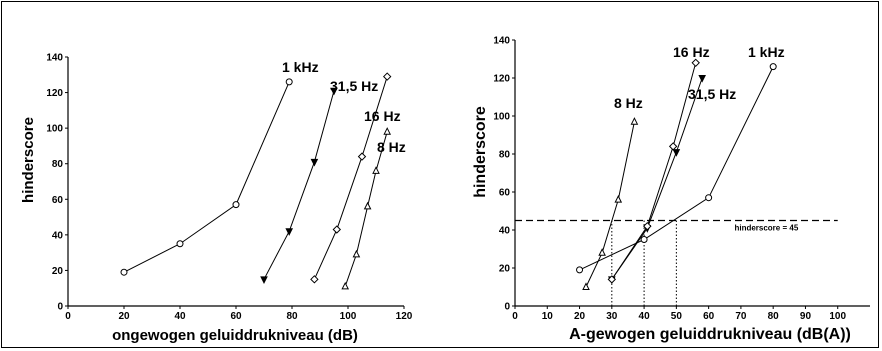 The width and height of the screenshot is (882, 351). Describe the element at coordinates (505, 269) in the screenshot. I see `chart2-y-tick-label: 20` at that location.